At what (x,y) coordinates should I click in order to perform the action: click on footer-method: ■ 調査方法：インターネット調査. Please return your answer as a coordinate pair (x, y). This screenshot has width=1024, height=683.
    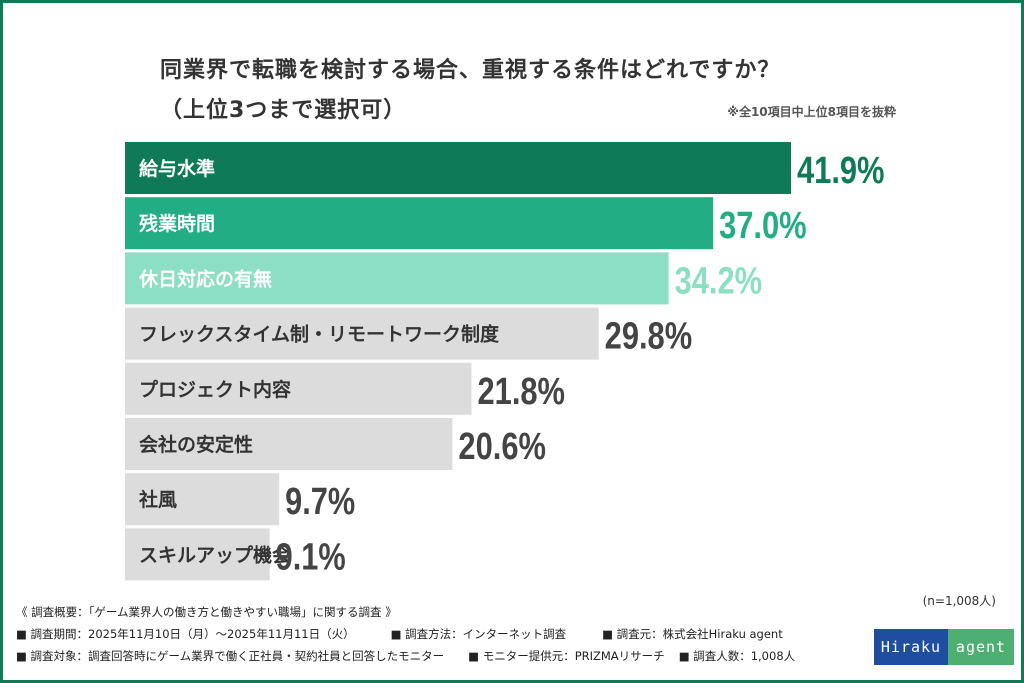
    Looking at the image, I should click on (478, 634).